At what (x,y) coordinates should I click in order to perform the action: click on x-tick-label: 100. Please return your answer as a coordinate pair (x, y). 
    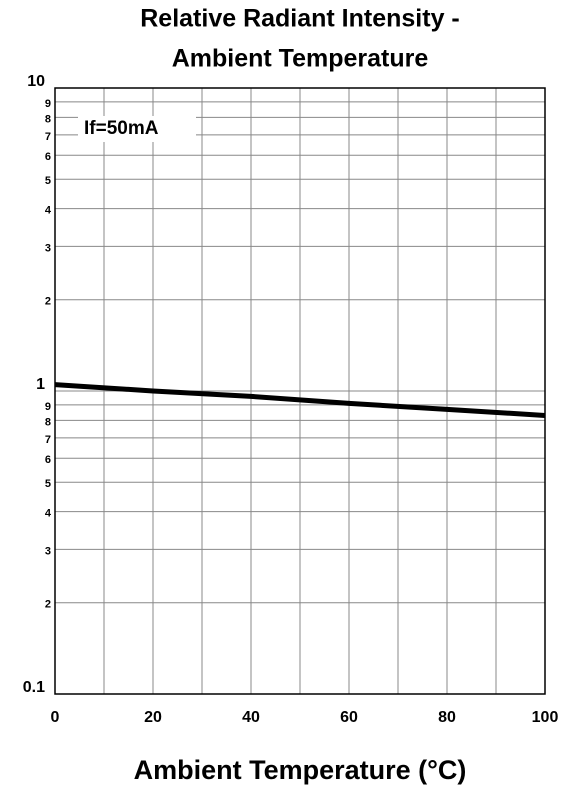
    Looking at the image, I should click on (545, 717).